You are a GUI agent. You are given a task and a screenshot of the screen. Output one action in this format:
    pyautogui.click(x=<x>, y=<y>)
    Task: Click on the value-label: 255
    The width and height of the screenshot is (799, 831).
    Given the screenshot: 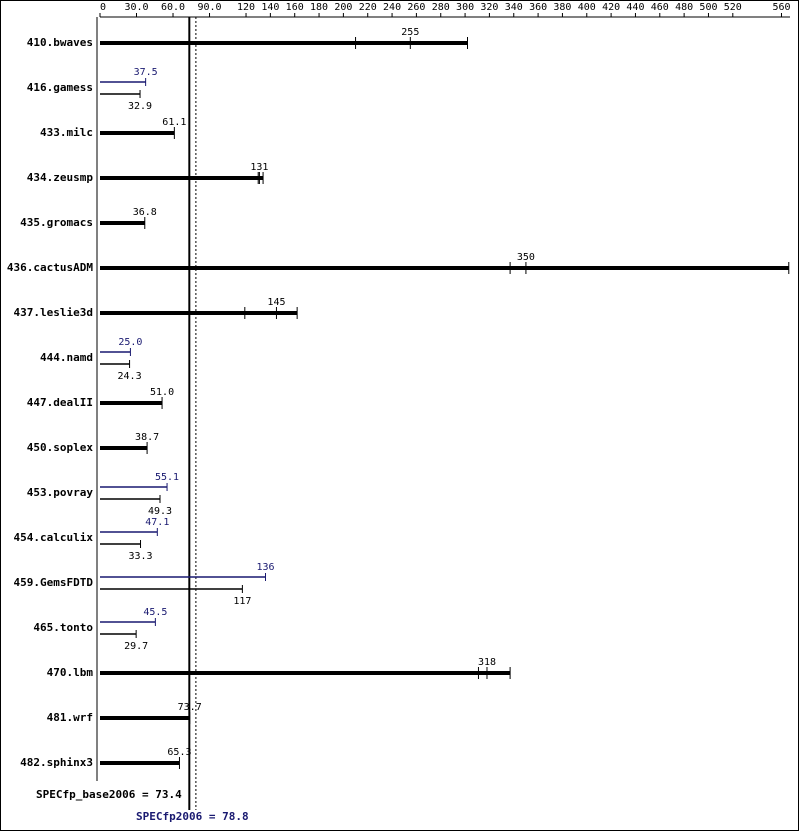 What is the action you would take?
    pyautogui.click(x=410, y=32)
    